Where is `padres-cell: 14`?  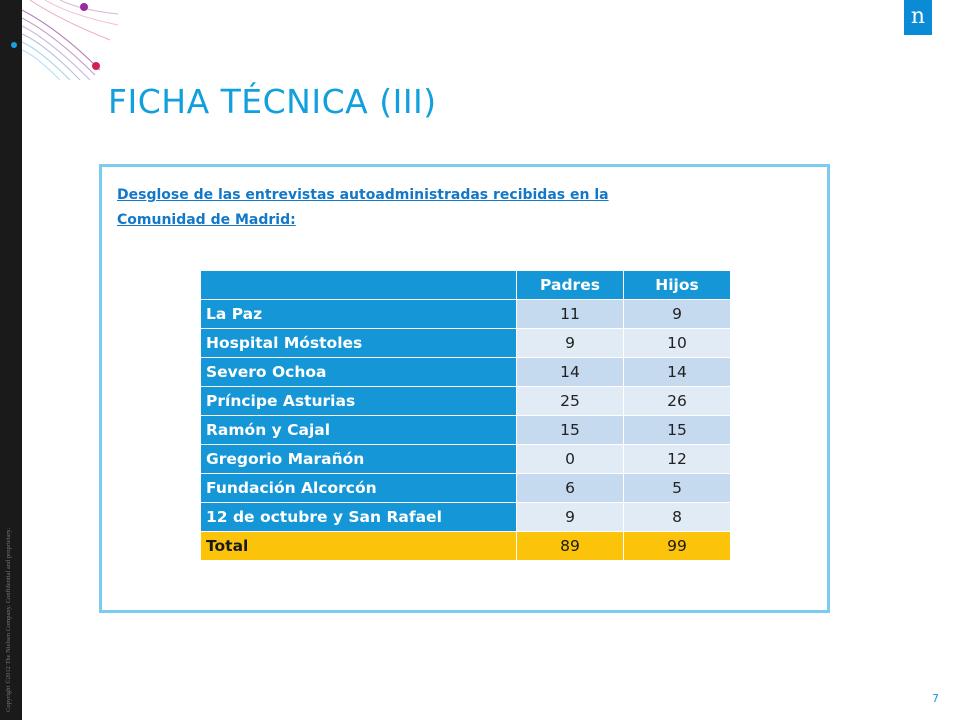
padres-cell: 14 is located at coordinates (570, 372).